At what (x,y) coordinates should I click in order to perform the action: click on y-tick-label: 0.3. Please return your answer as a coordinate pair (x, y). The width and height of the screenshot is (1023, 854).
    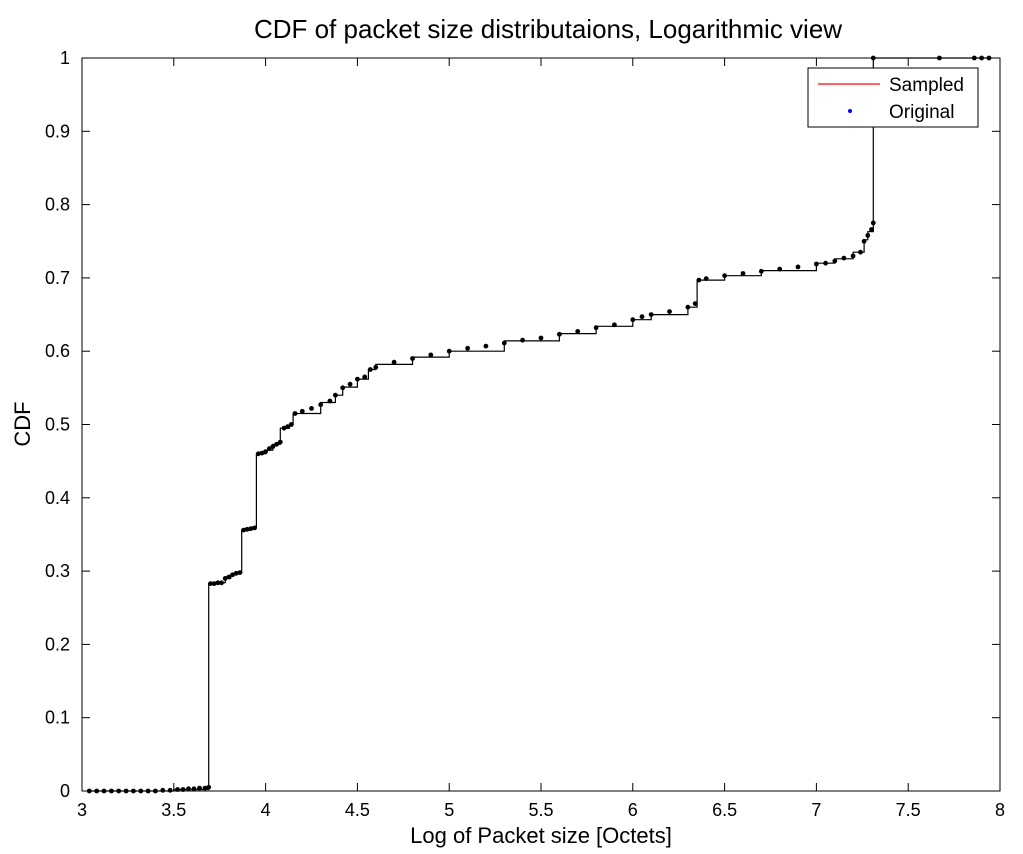
    Looking at the image, I should click on (57, 571).